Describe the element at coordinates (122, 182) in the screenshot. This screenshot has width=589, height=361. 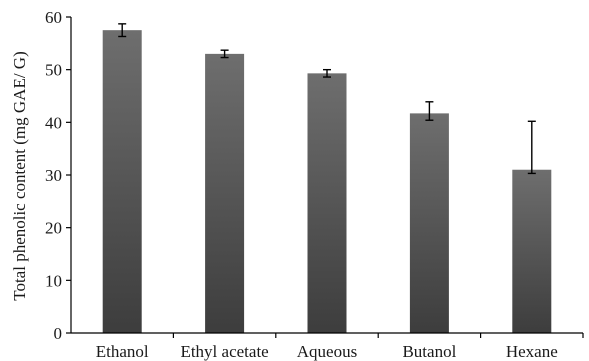
I see `bar-ethanol` at that location.